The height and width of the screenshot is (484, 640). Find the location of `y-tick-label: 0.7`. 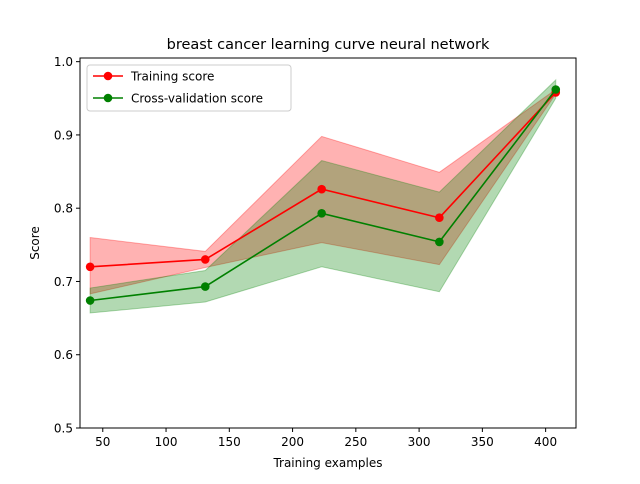

y-tick-label: 0.7 is located at coordinates (63, 282).